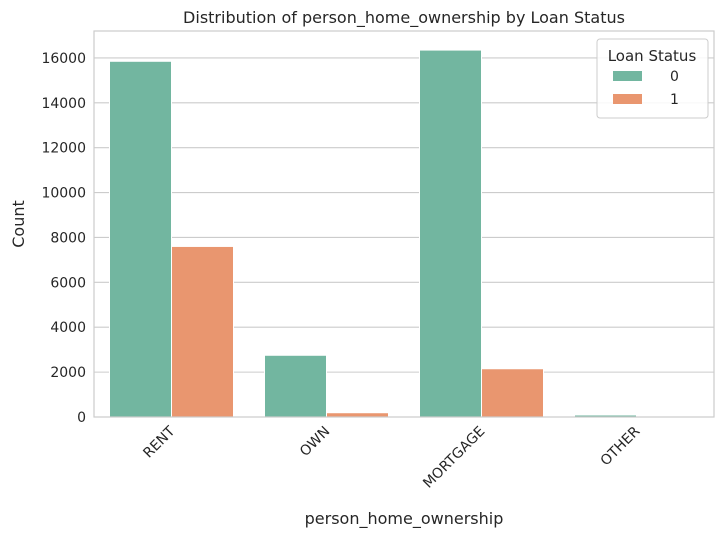 Image resolution: width=725 pixels, height=536 pixels. I want to click on legend-title: Loan Status, so click(652, 56).